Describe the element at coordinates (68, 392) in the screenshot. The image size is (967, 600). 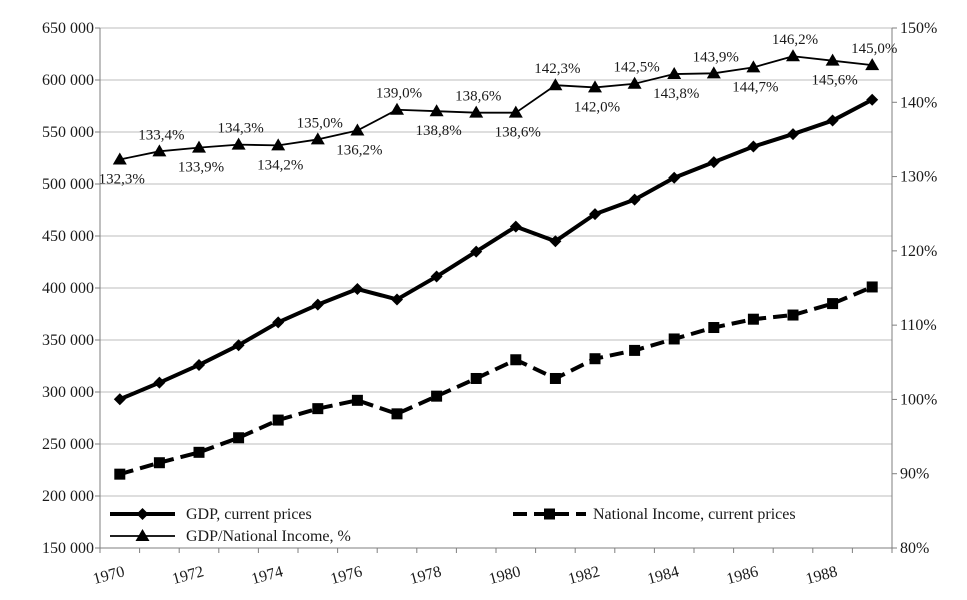
I see `left-tick-label: 300 000` at that location.